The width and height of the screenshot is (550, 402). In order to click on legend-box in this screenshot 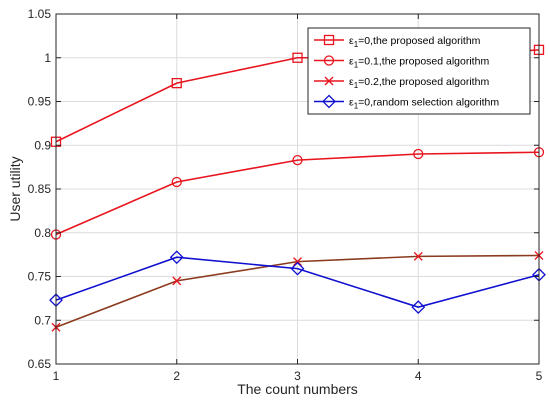, I will do `click(419, 71)`.